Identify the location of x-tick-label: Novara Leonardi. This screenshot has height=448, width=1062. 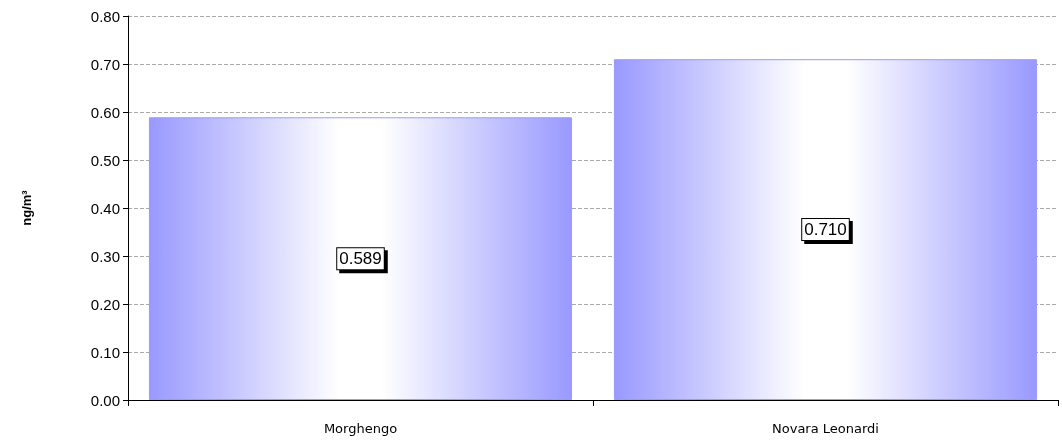
(825, 428).